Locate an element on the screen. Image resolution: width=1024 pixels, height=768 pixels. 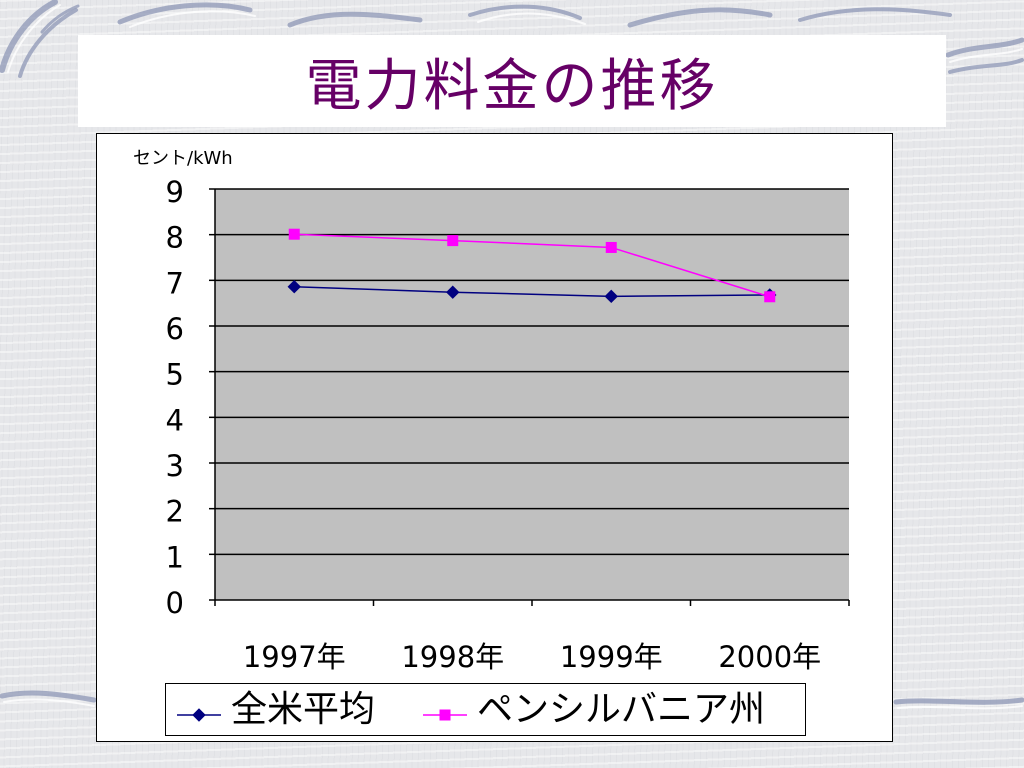
x-tick-label: 1997年 is located at coordinates (293, 657).